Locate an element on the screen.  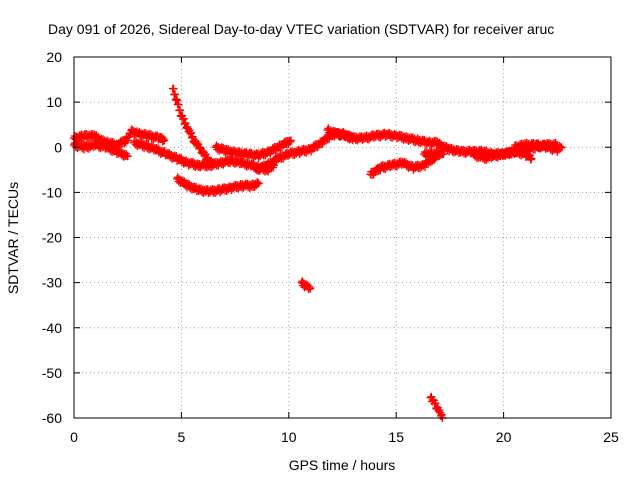
y-tick-label: -10 is located at coordinates (52, 192).